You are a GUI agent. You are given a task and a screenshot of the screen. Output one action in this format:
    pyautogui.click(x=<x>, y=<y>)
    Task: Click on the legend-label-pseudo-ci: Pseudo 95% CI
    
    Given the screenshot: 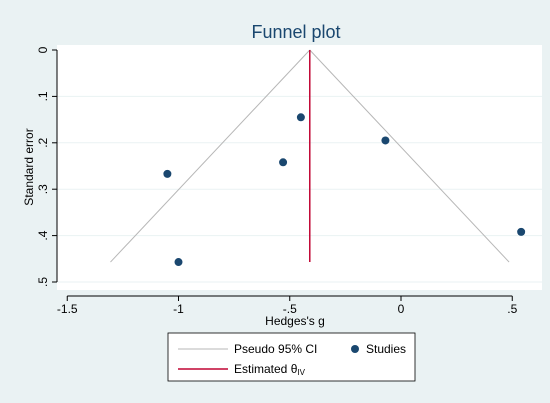 What is the action you would take?
    pyautogui.click(x=275, y=349)
    